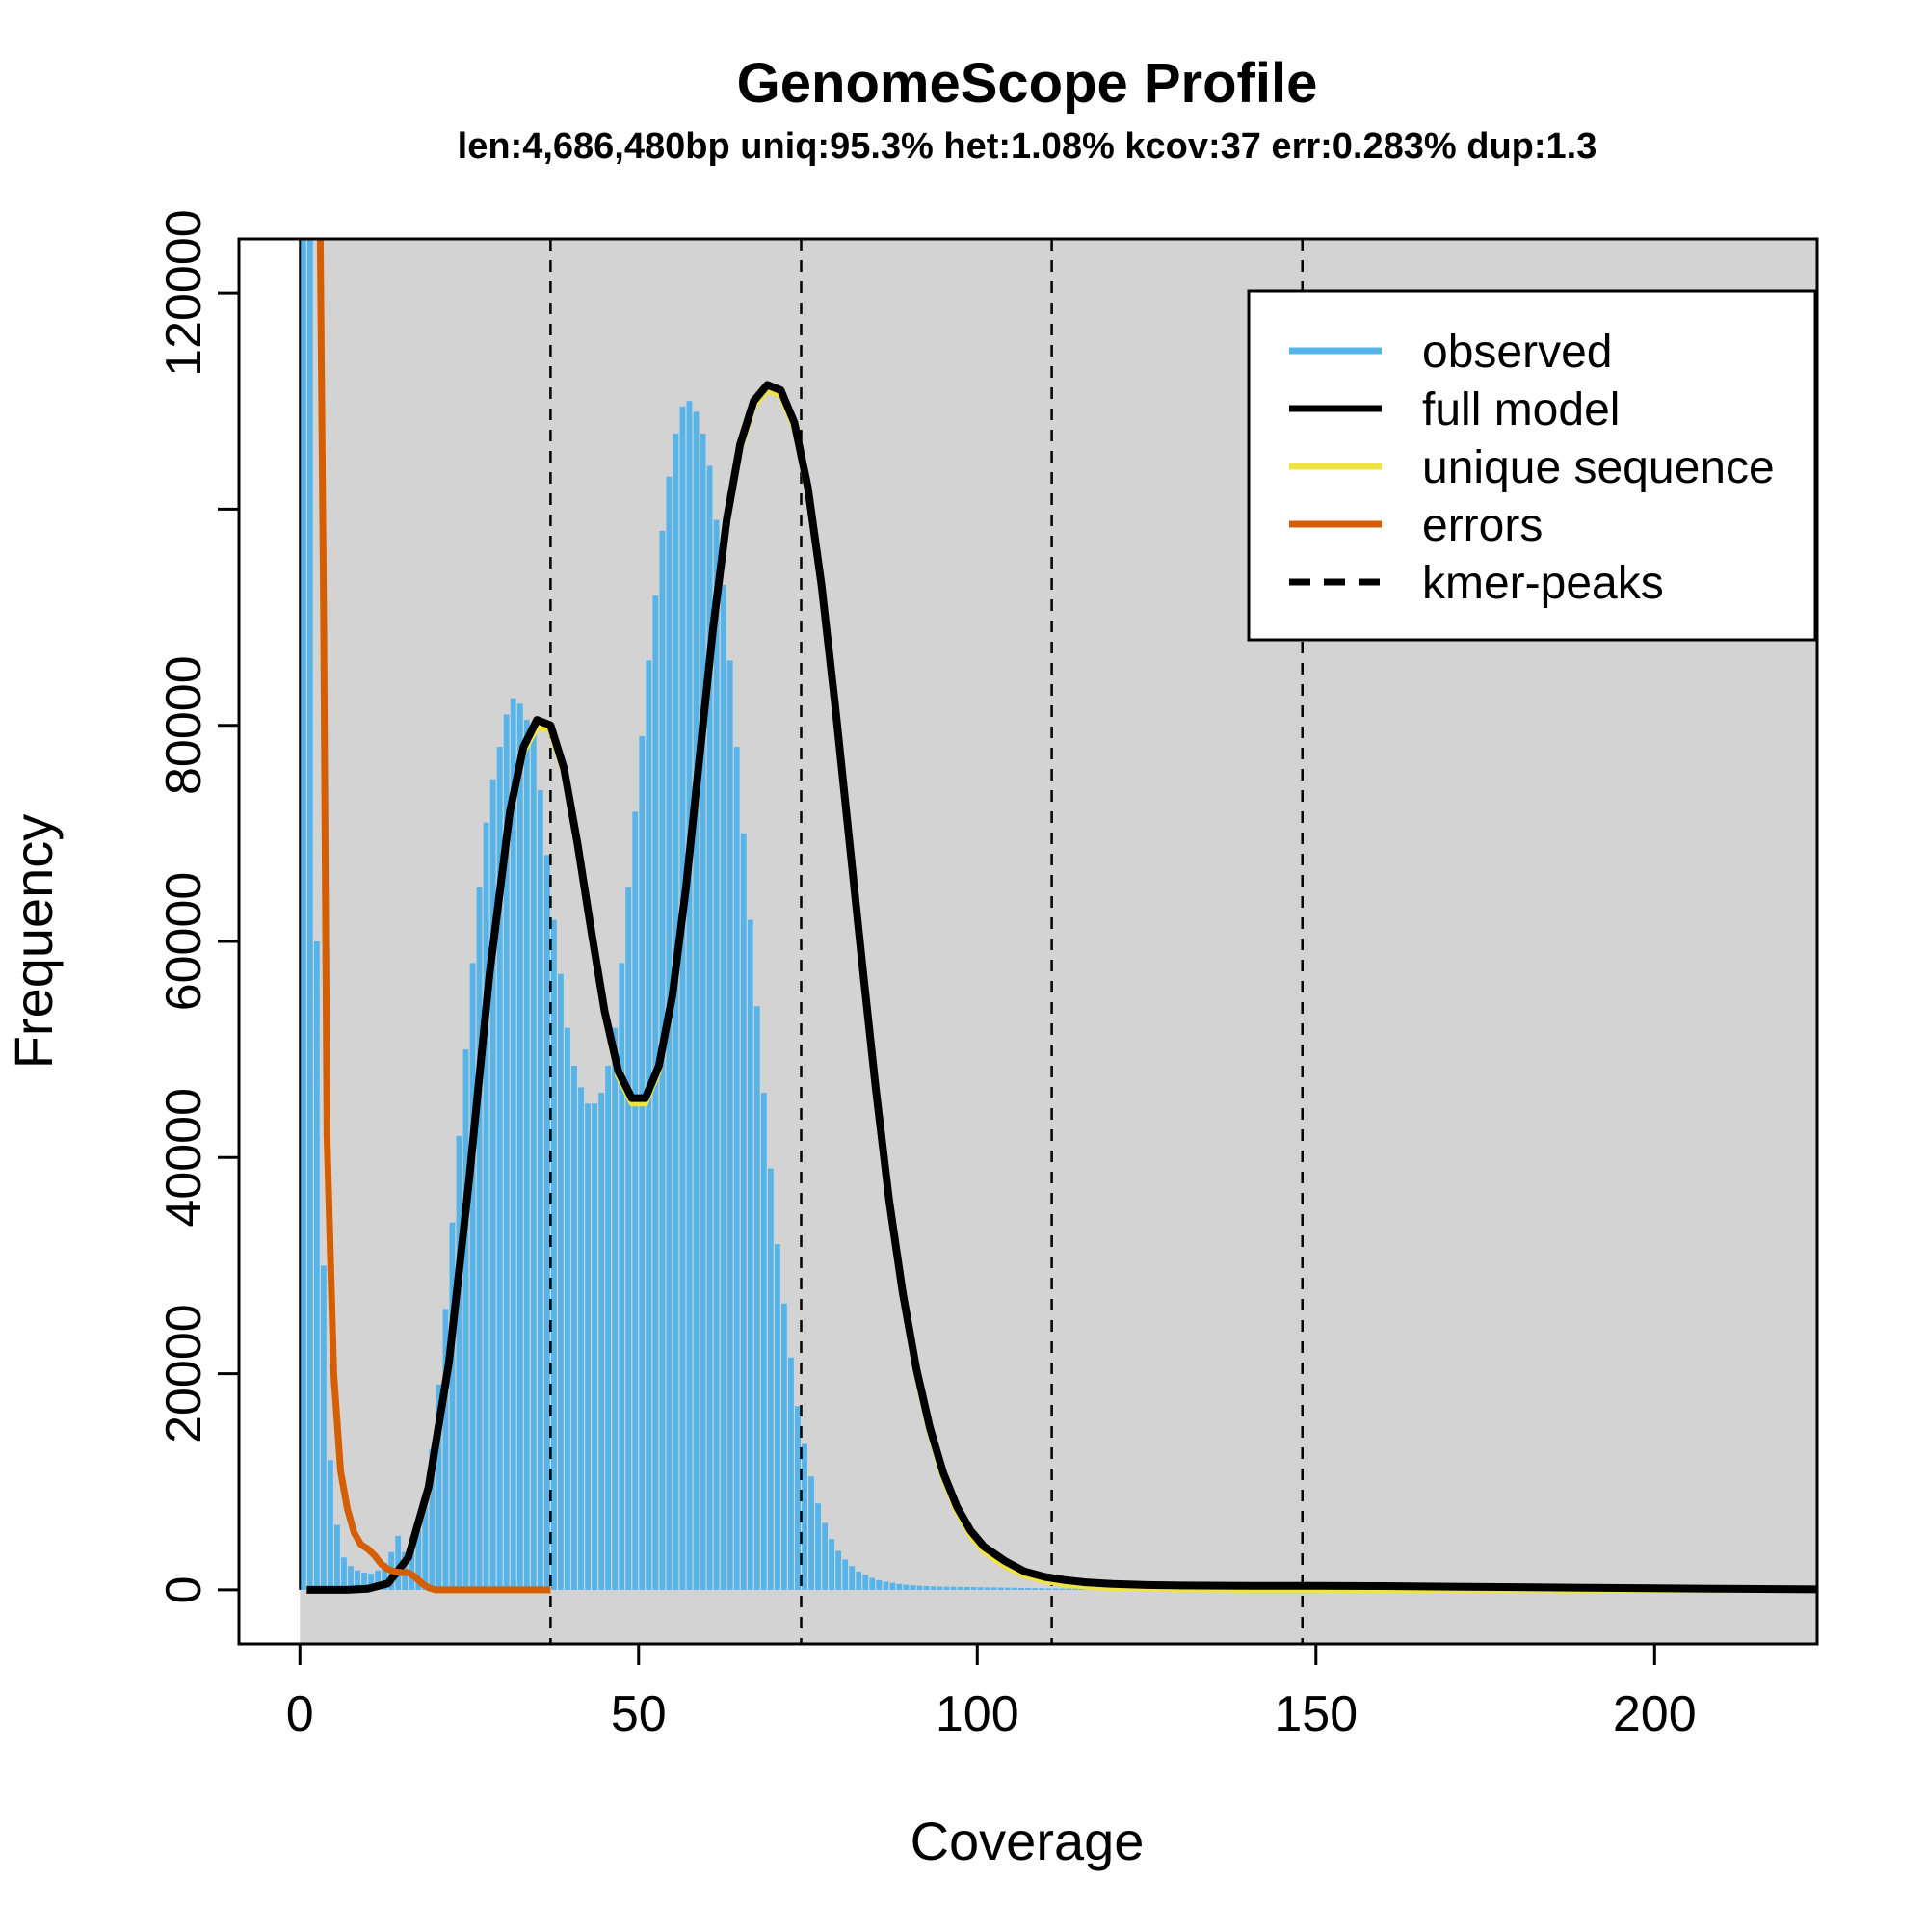  What do you see at coordinates (1483, 525) in the screenshot?
I see `legend-label: errors` at bounding box center [1483, 525].